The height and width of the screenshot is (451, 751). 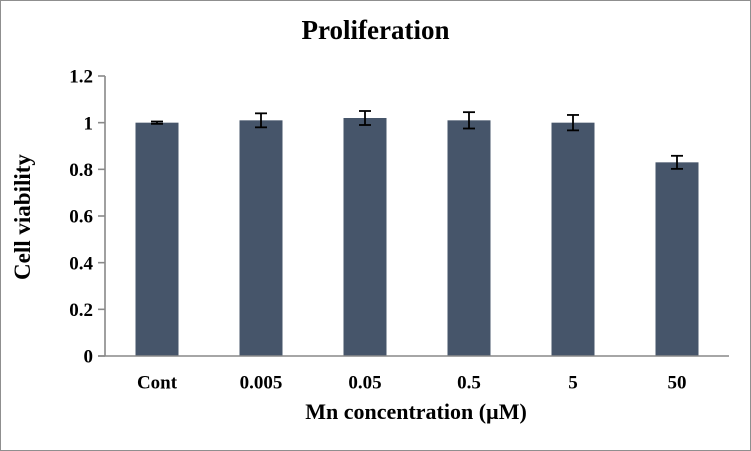 What do you see at coordinates (81, 77) in the screenshot?
I see `y-tick-label: 1.2` at bounding box center [81, 77].